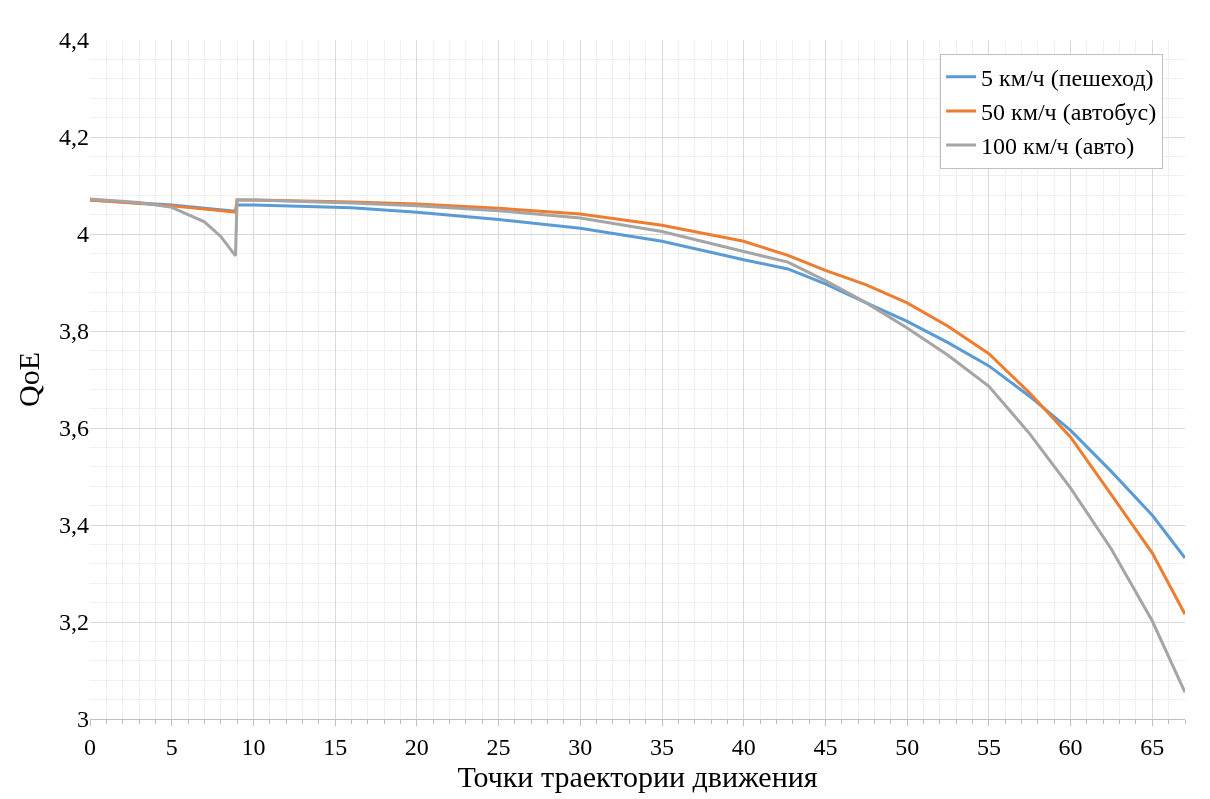  What do you see at coordinates (498, 746) in the screenshot?
I see `x-tick-label: 25` at bounding box center [498, 746].